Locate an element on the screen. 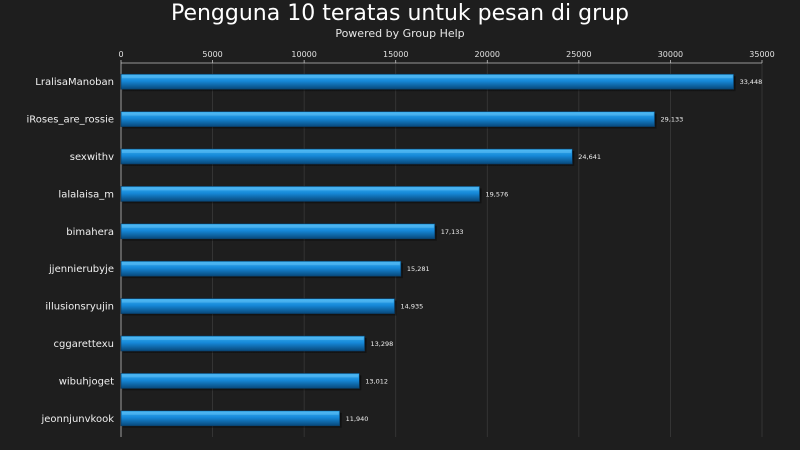 The image size is (800, 450). category-label: wibuhjoget is located at coordinates (86, 381).